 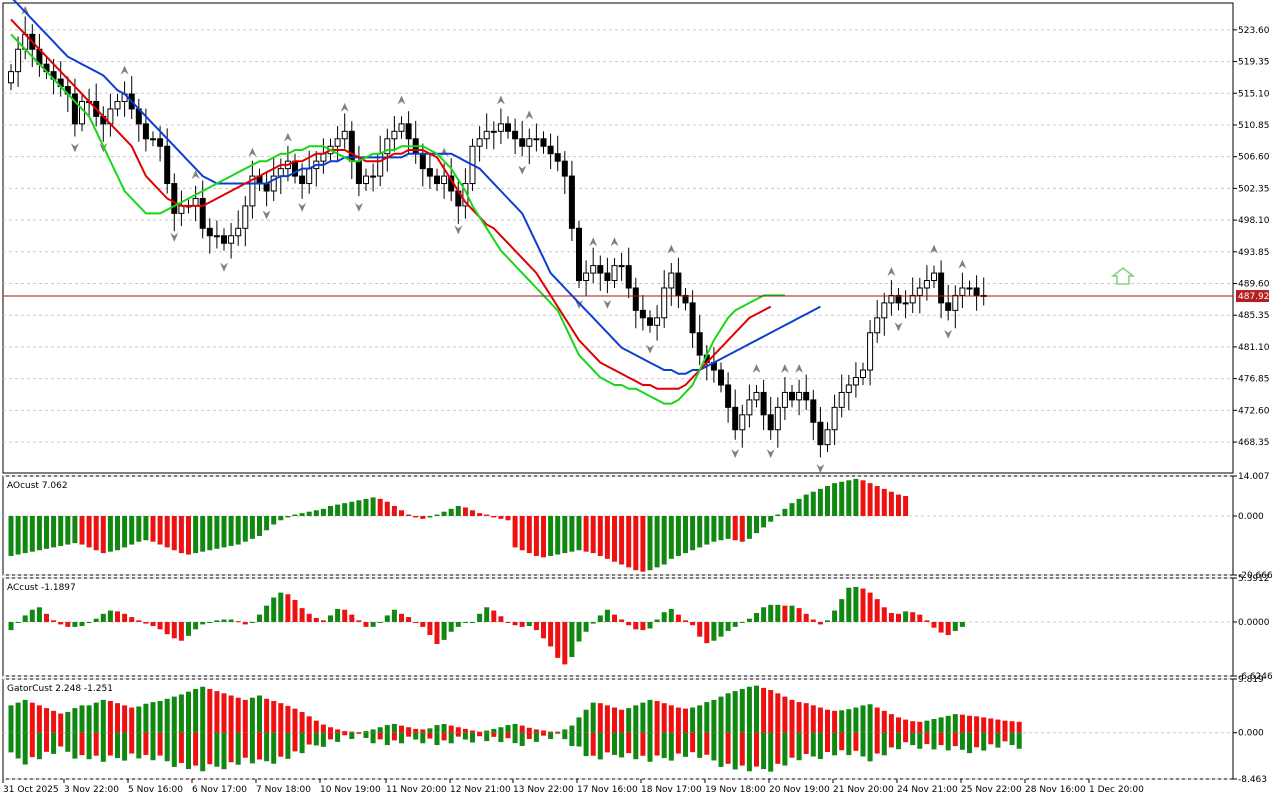 What do you see at coordinates (991, 790) in the screenshot?
I see `time-tick-label: 25 Nov 22:00` at bounding box center [991, 790].